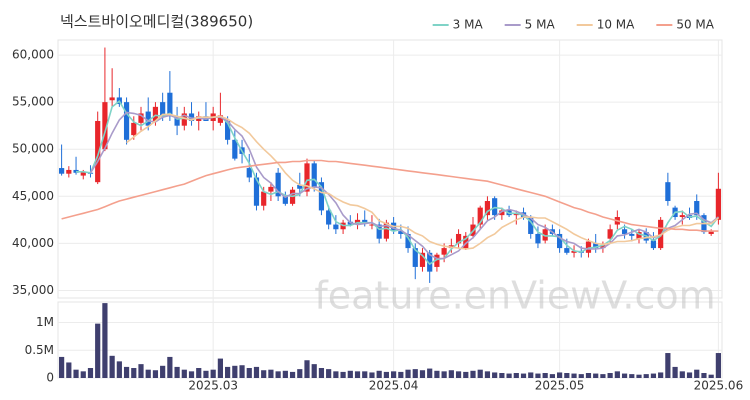 The width and height of the screenshot is (750, 400). What do you see at coordinates (529, 25) in the screenshot?
I see `legend-item: 5 MA` at bounding box center [529, 25].